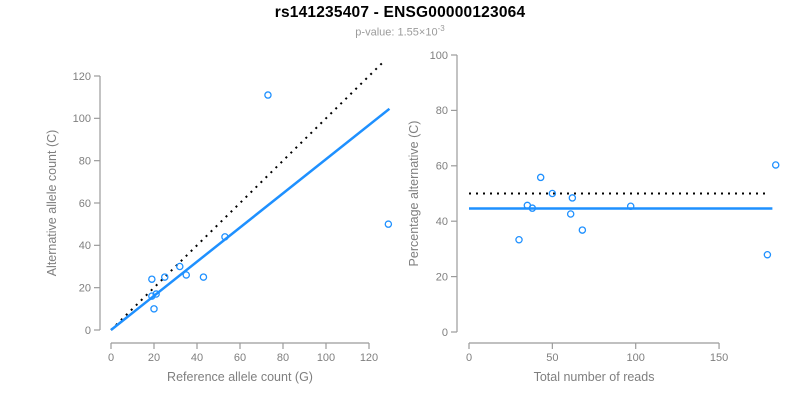 This screenshot has height=400, width=800. What do you see at coordinates (52, 203) in the screenshot?
I see `y-axis-title: Alternative allele count (C)` at bounding box center [52, 203].